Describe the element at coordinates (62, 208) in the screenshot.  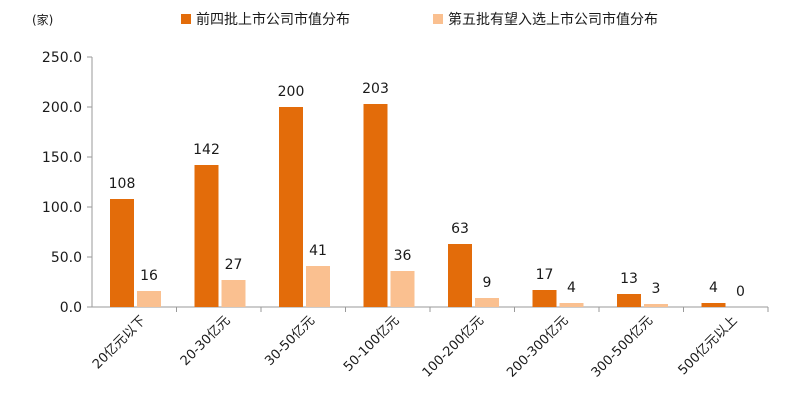
I see `y-tick-label: 100.0` at that location.